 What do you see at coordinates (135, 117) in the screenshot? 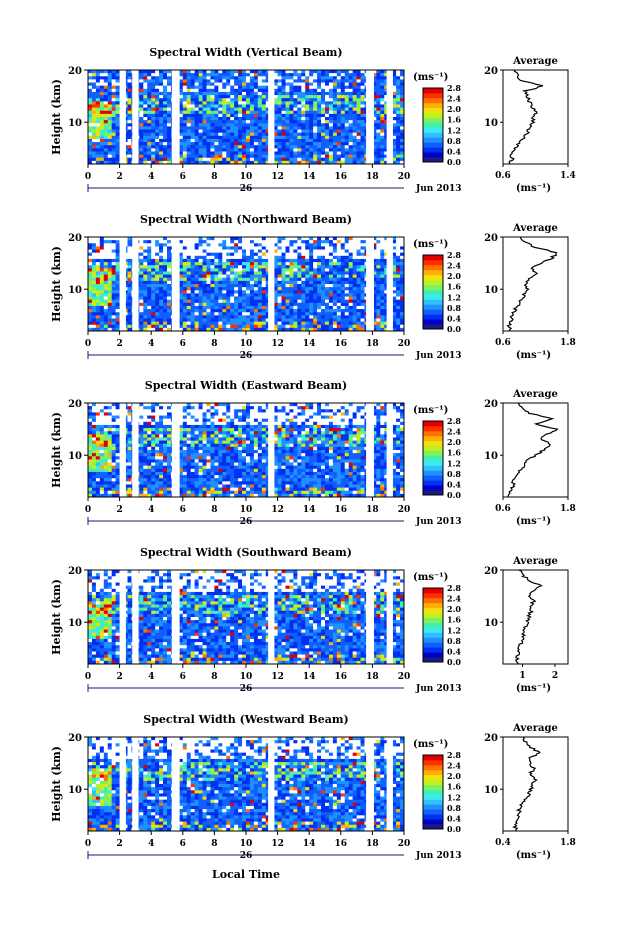
I see `data-gap` at bounding box center [135, 117].